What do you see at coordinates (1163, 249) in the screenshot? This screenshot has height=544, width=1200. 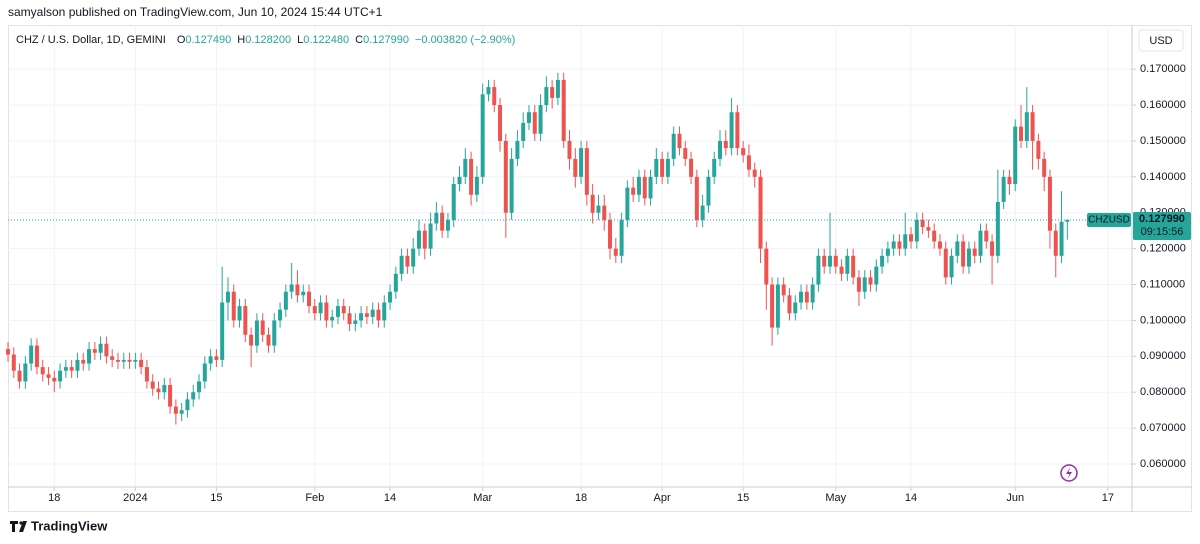 I see `y-tick-label: 0.120000` at bounding box center [1163, 249].